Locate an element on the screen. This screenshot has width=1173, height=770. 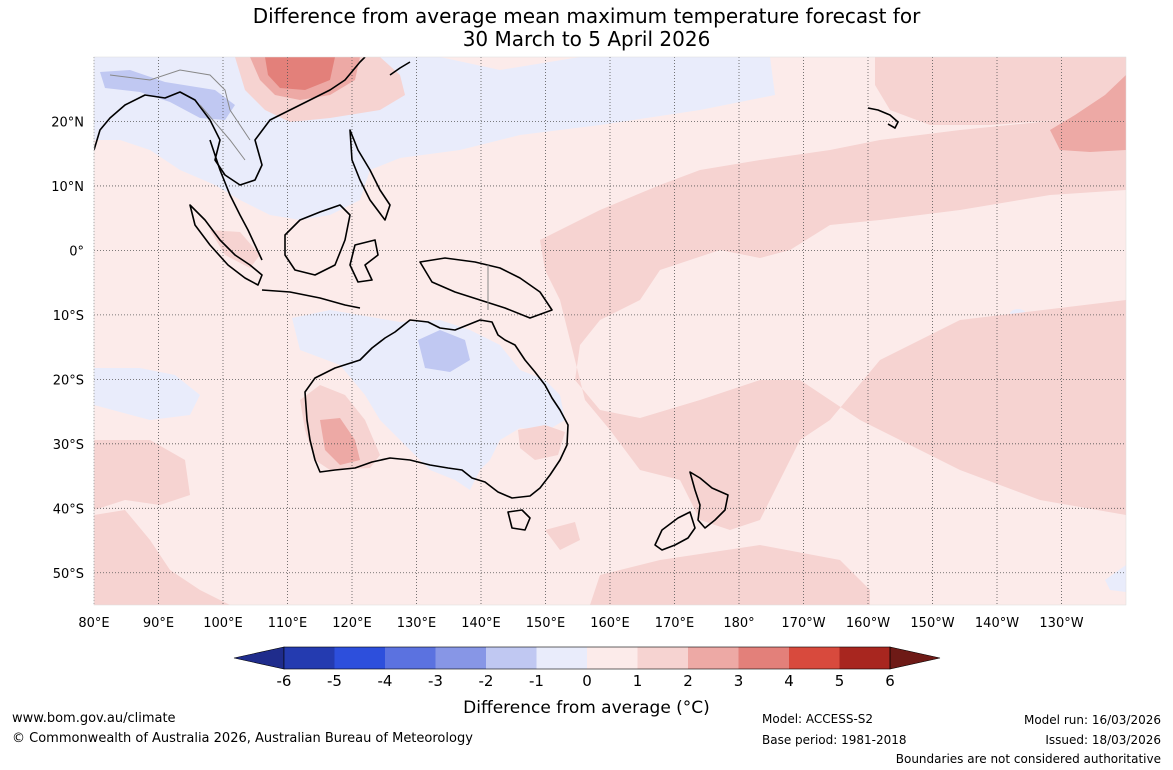
longitude-label: 180° is located at coordinates (738, 623).